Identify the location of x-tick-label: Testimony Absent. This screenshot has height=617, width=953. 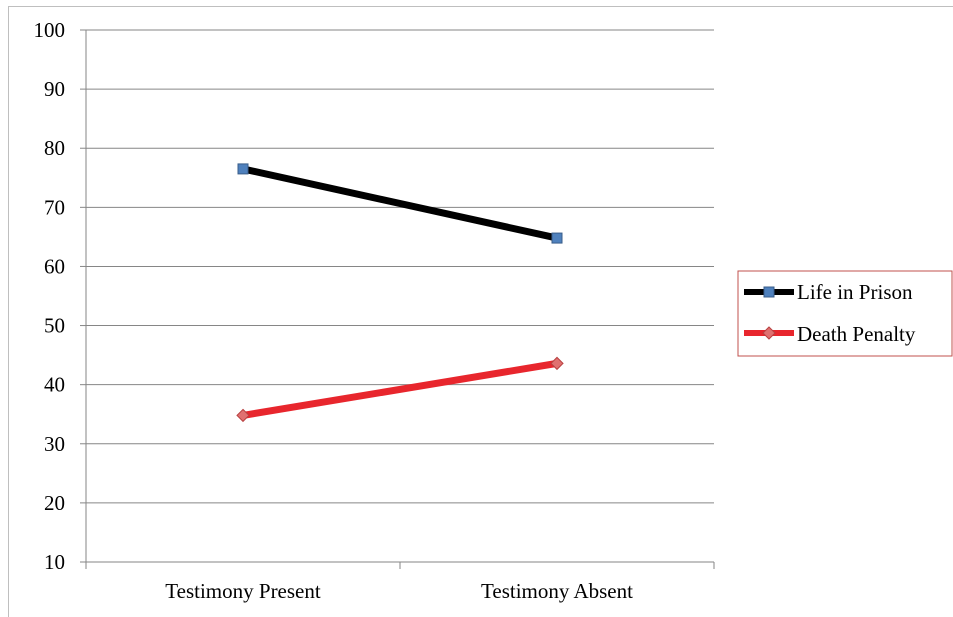
(557, 591).